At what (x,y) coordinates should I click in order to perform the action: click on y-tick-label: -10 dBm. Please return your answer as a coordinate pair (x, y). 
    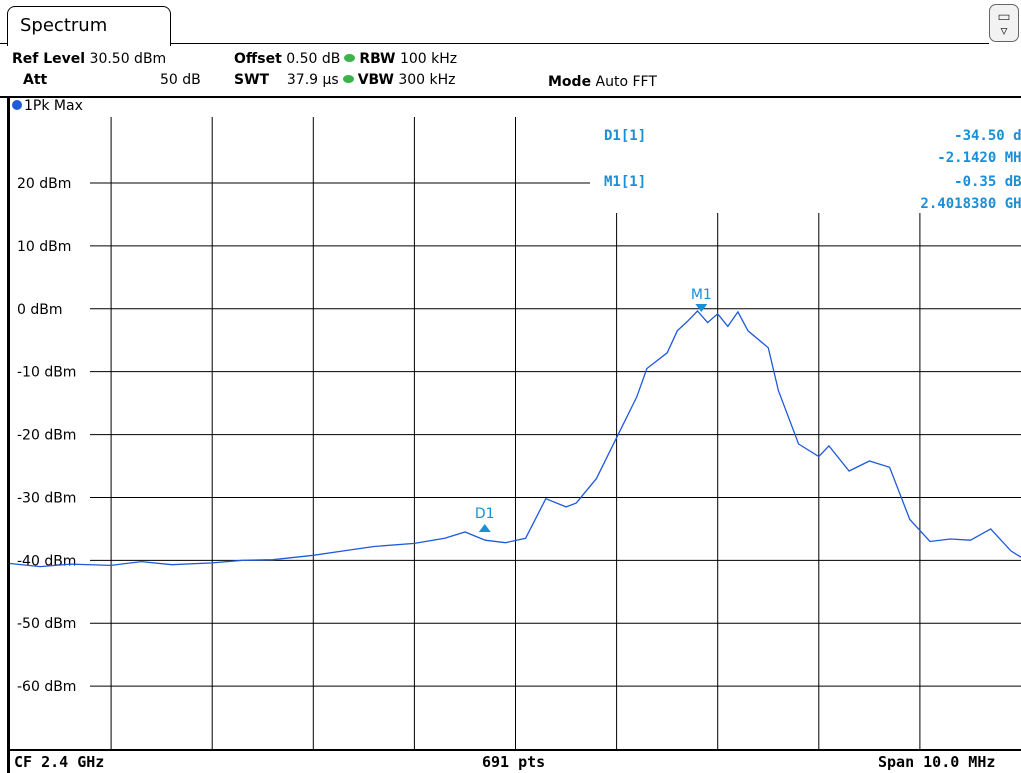
    Looking at the image, I should click on (46, 373).